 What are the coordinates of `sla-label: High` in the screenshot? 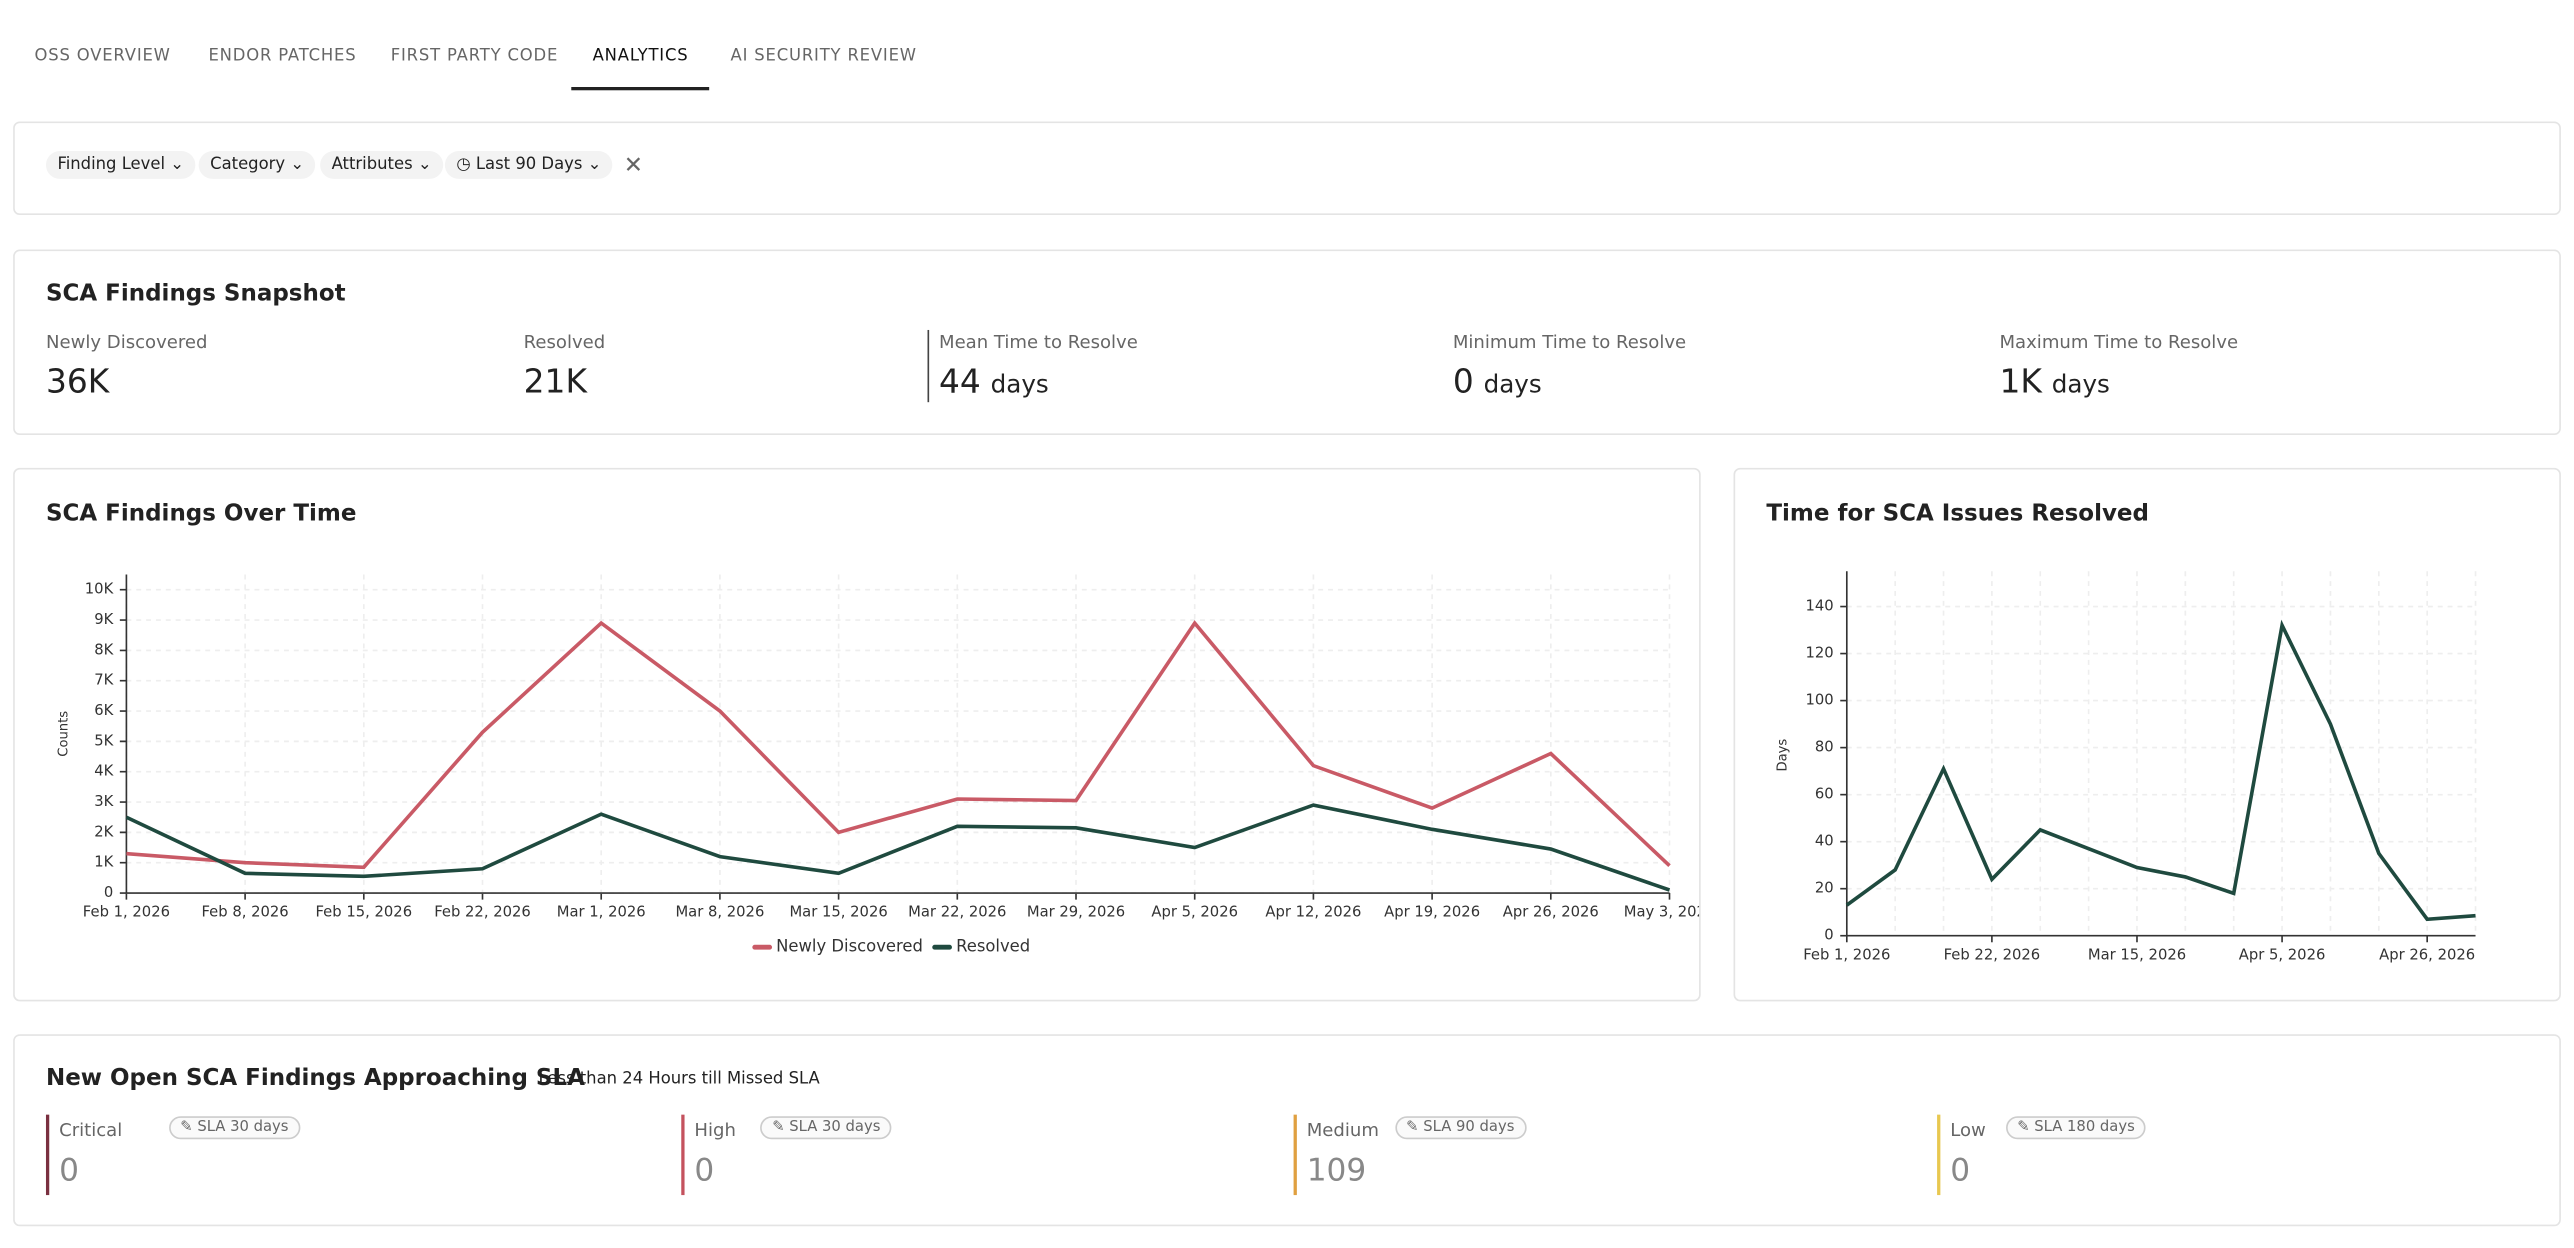 It's located at (715, 1130).